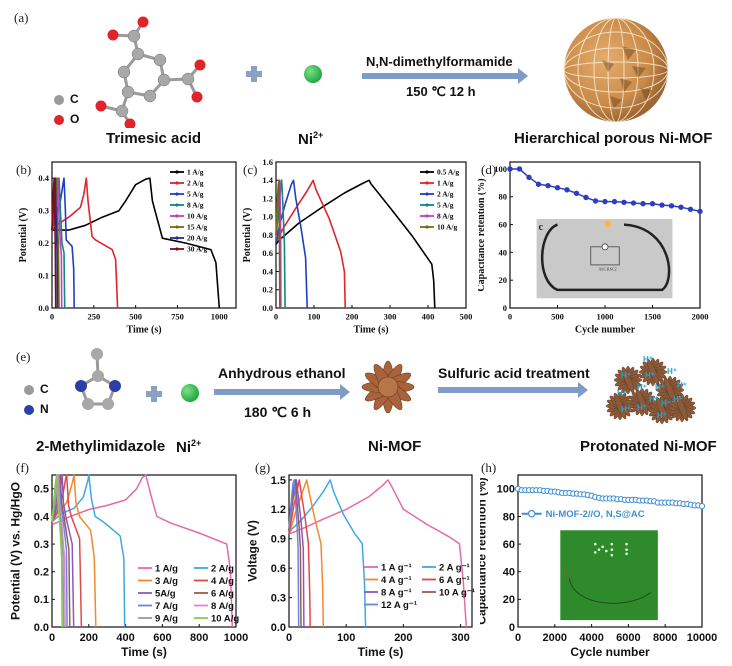 Image resolution: width=732 pixels, height=666 pixels. What do you see at coordinates (41, 600) in the screenshot?
I see `y-tick-label: 0.1` at bounding box center [41, 600].